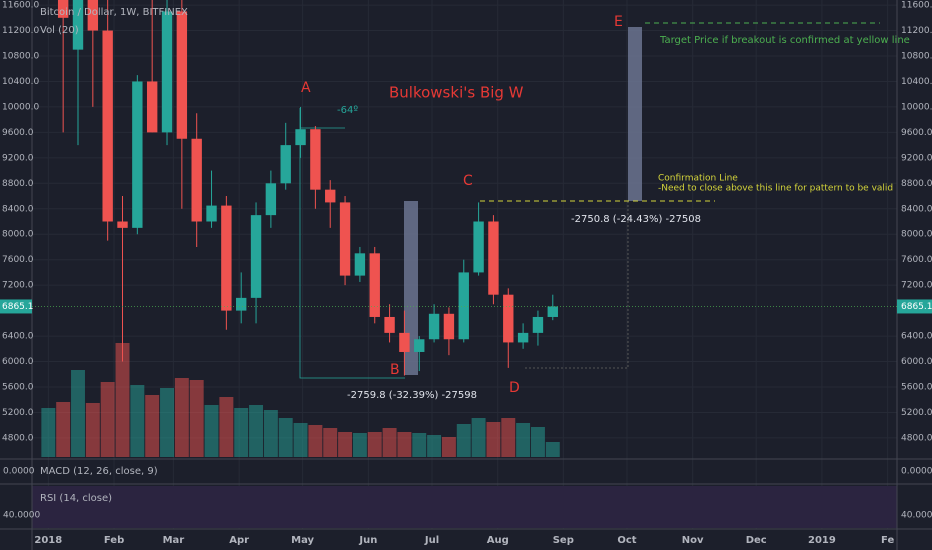  Describe the element at coordinates (618, 22) in the screenshot. I see `point-label: E` at that location.